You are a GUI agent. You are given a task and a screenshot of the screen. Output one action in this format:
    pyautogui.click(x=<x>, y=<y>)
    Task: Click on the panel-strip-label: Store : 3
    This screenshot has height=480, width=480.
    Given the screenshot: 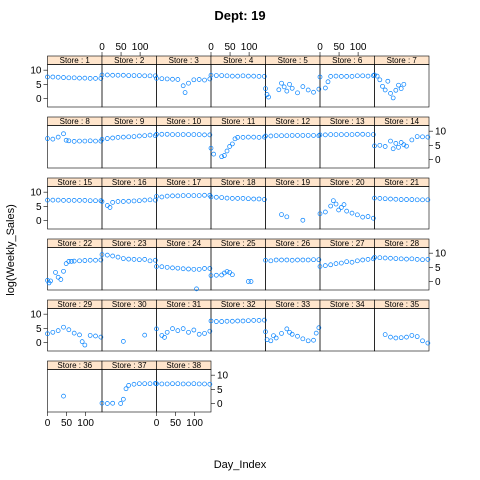 What is the action you would take?
    pyautogui.click(x=184, y=60)
    